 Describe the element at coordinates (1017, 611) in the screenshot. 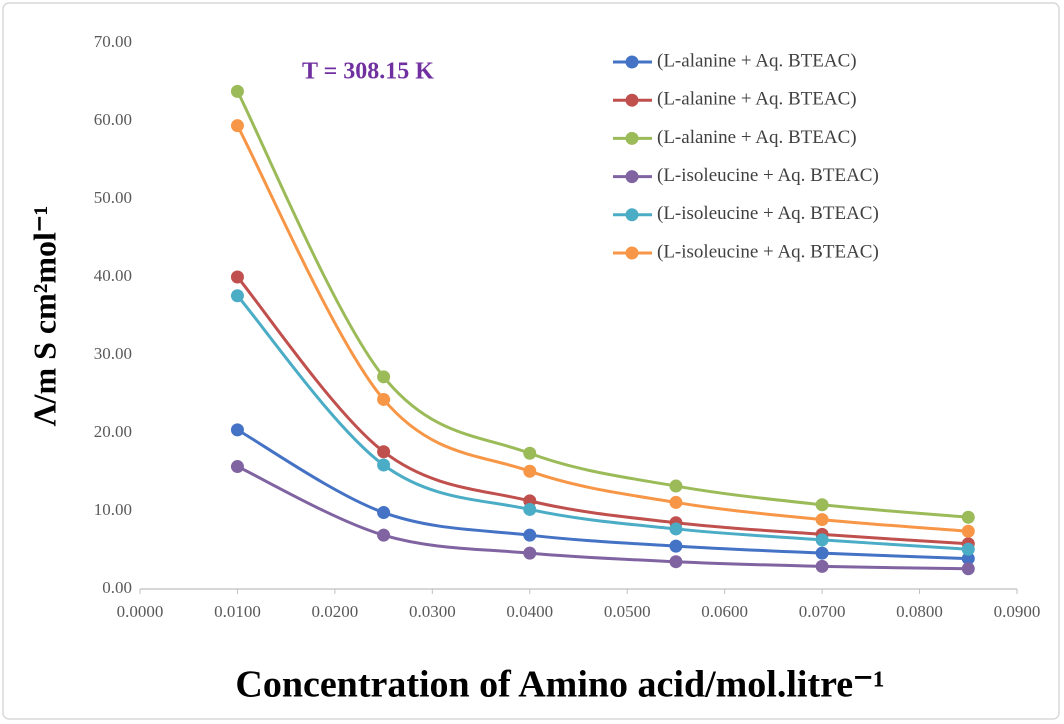

I see `x-tick-label: 0.0900` at that location.